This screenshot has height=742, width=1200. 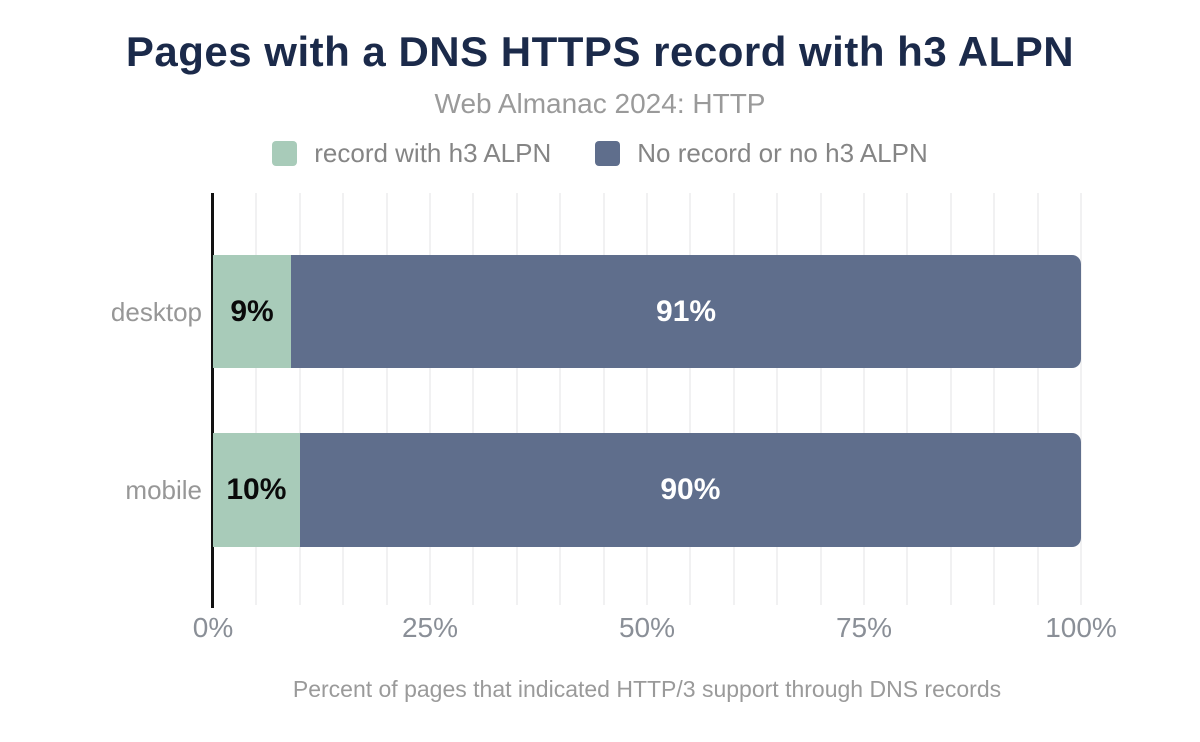 I want to click on data-label: 10%, so click(x=256, y=489).